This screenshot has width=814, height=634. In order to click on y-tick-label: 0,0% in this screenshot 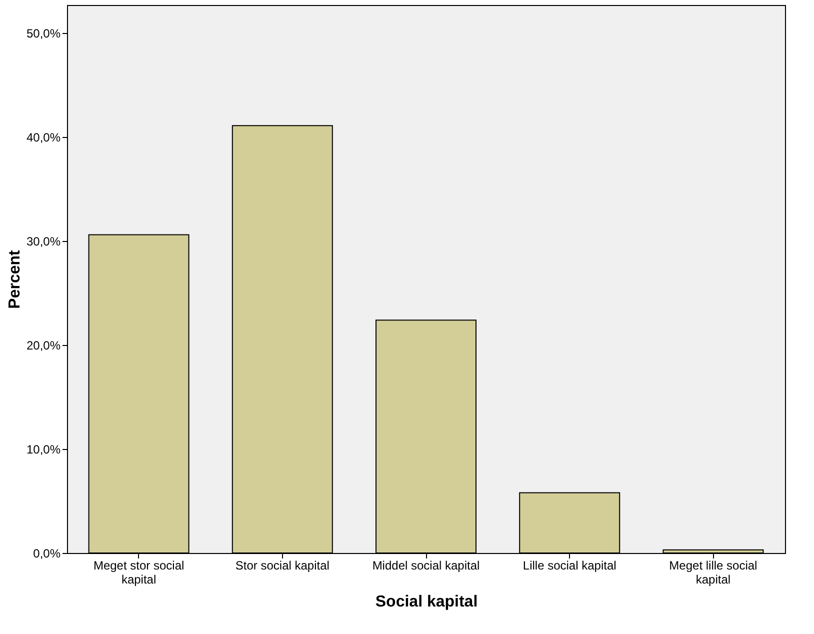, I will do `click(47, 553)`.